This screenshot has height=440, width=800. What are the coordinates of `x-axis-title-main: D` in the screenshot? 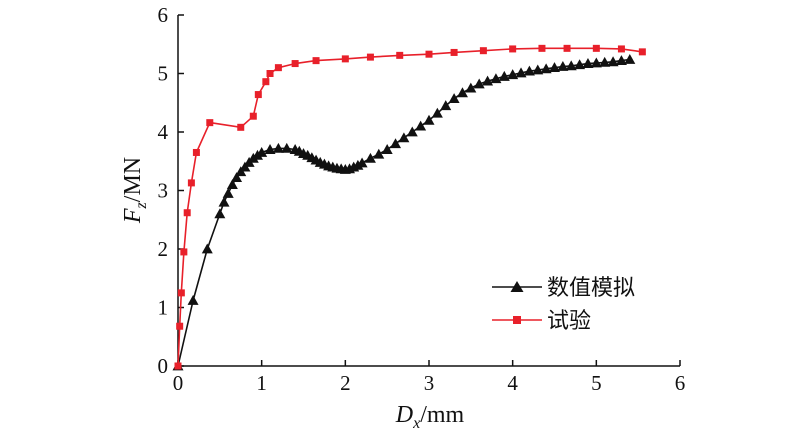 It's located at (404, 415).